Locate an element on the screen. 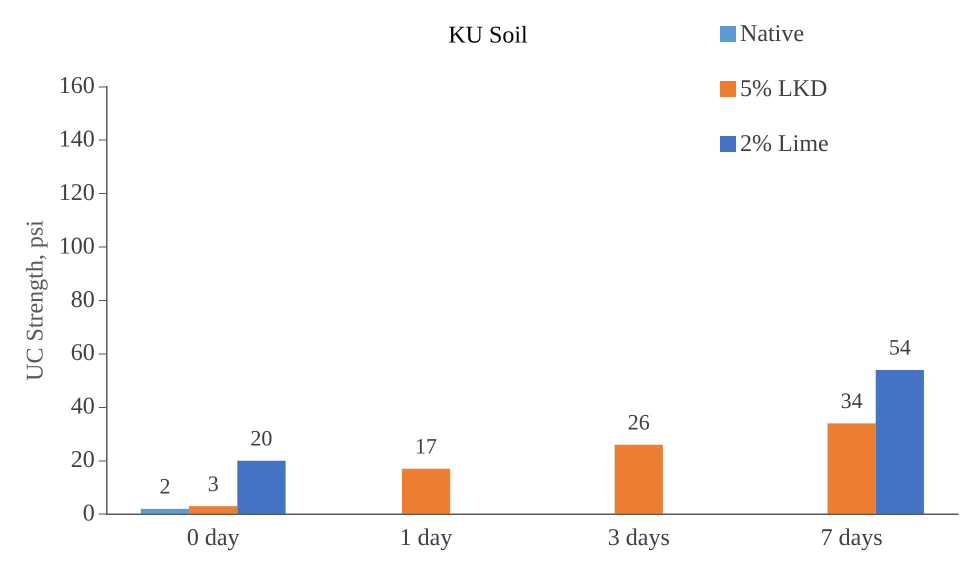 Image resolution: width=976 pixels, height=571 pixels. data-label: 2 is located at coordinates (164, 486).